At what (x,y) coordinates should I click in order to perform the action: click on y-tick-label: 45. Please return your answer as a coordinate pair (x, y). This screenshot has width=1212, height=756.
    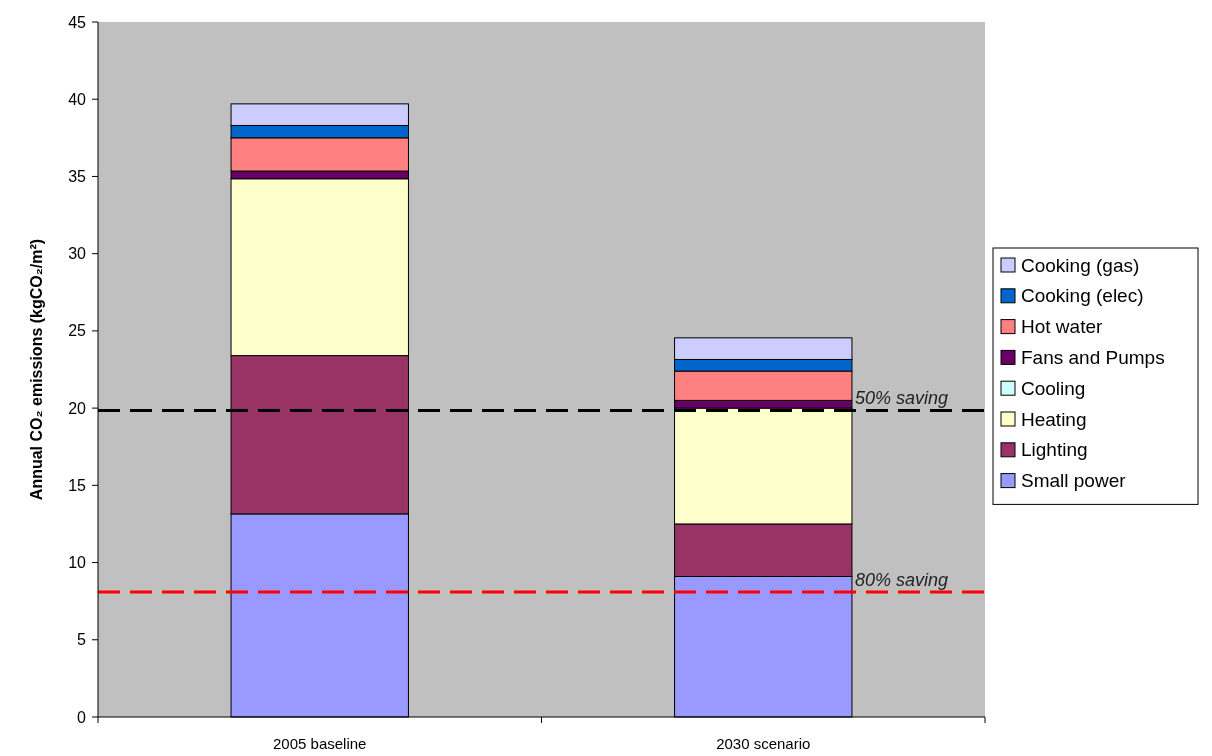
    Looking at the image, I should click on (77, 22).